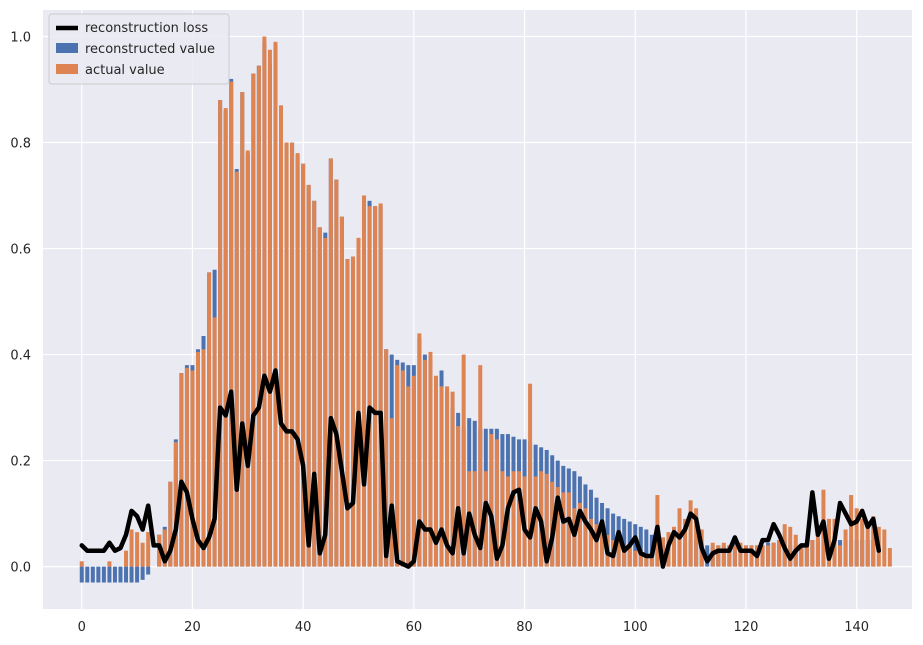 The image size is (923, 645). What do you see at coordinates (67, 69) in the screenshot?
I see `legend-swatch-actual-value` at bounding box center [67, 69].